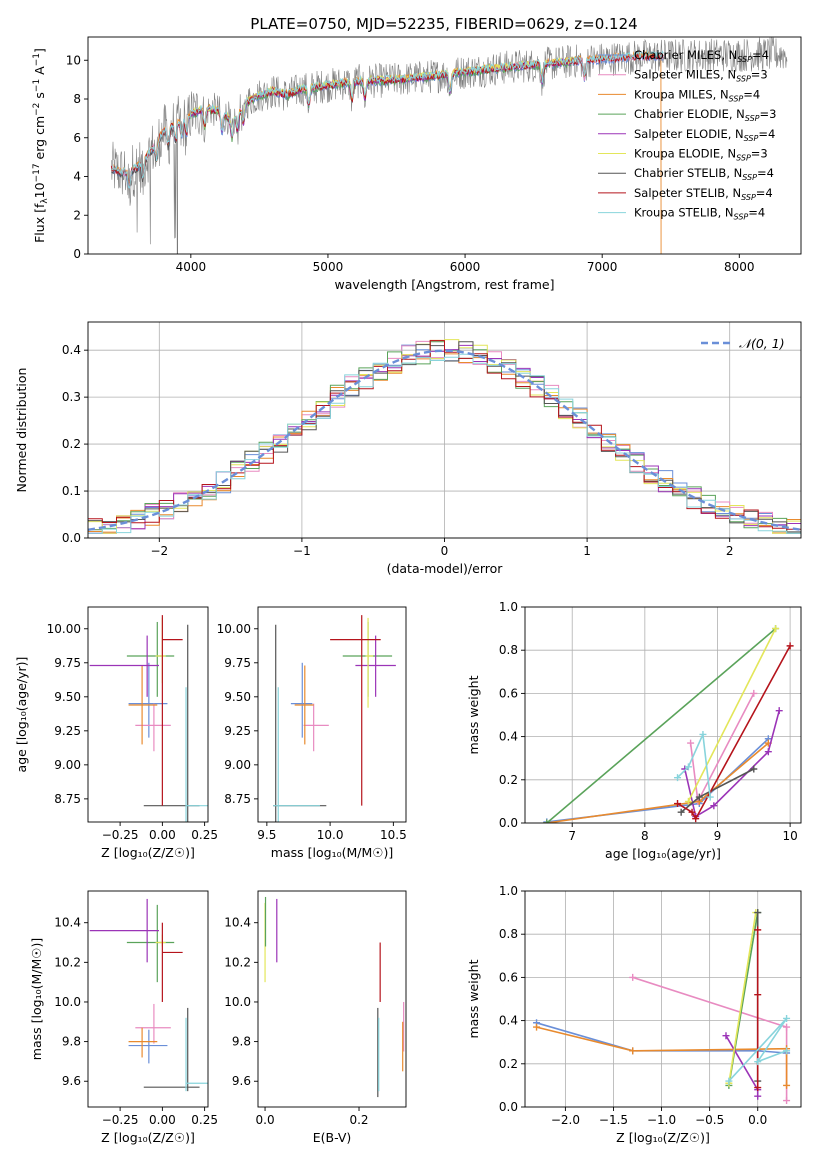  Describe the element at coordinates (162, 1120) in the screenshot. I see `x-tick-label: 0.00` at that location.